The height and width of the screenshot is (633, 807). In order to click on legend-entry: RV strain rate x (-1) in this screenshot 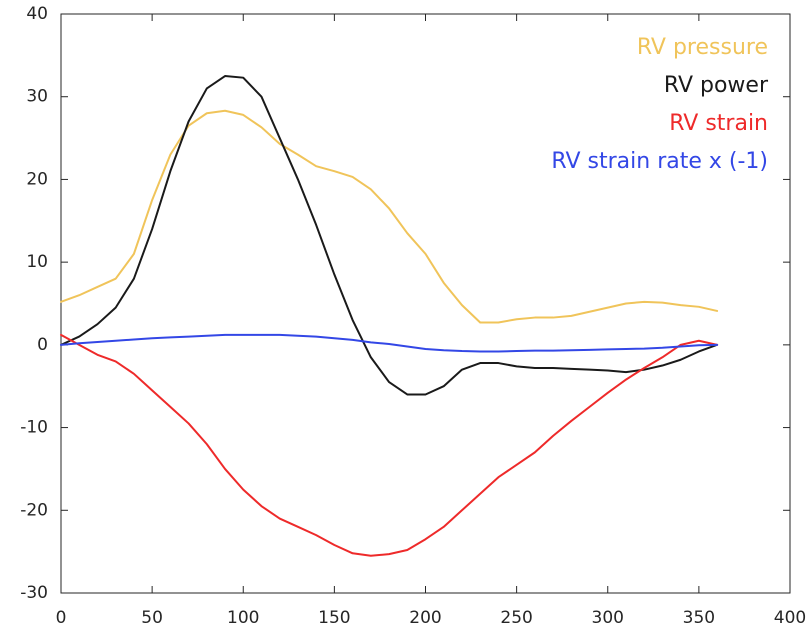, I will do `click(659, 161)`.